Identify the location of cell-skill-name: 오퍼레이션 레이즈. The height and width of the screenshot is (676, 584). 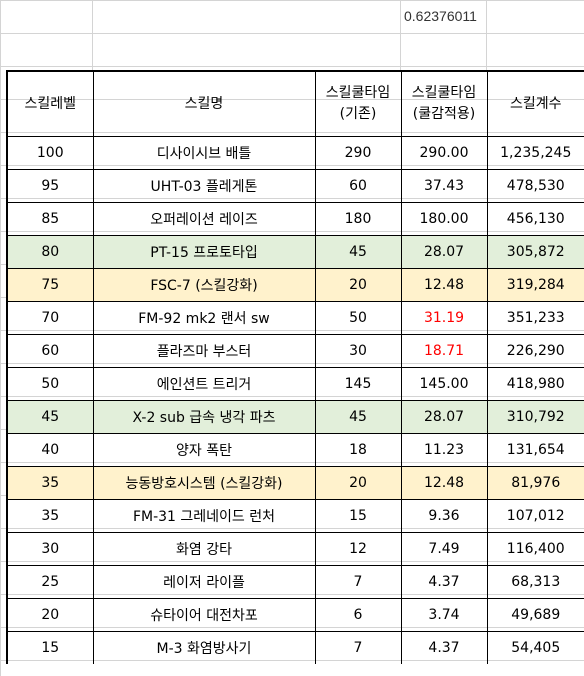
(204, 219).